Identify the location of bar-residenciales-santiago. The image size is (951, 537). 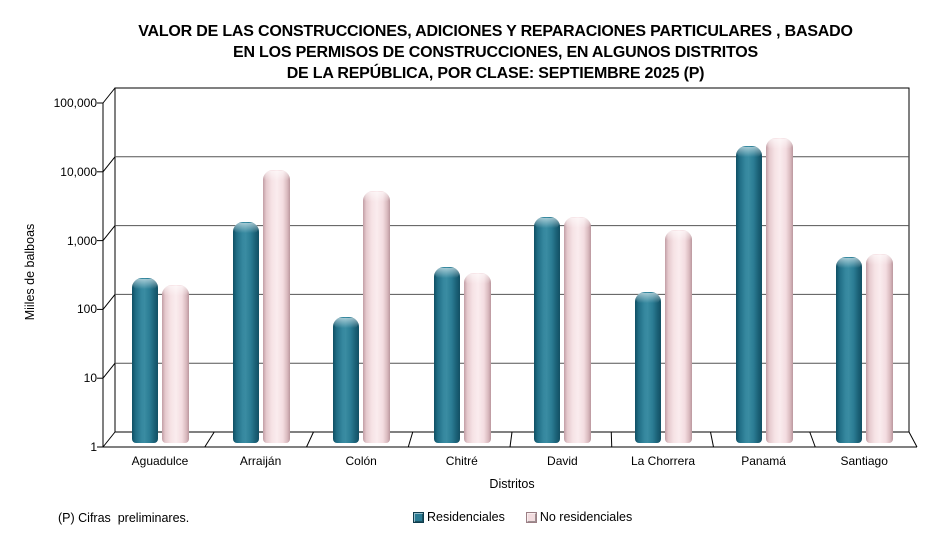
(849, 350).